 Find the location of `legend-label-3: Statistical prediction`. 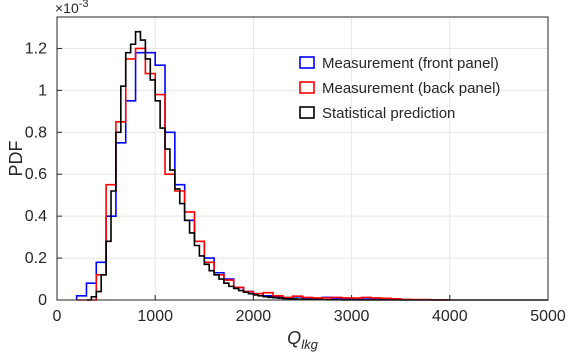

legend-label-3: Statistical prediction is located at coordinates (388, 113).